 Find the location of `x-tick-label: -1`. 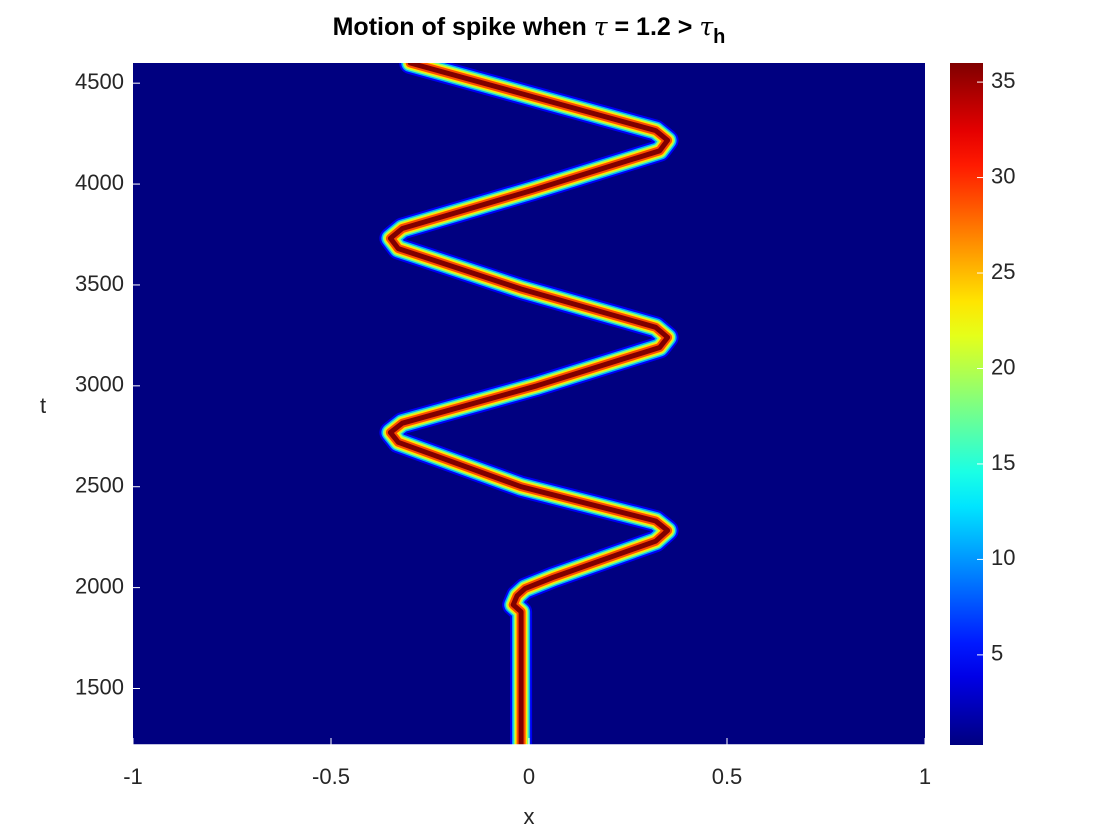

x-tick-label: -1 is located at coordinates (133, 776).